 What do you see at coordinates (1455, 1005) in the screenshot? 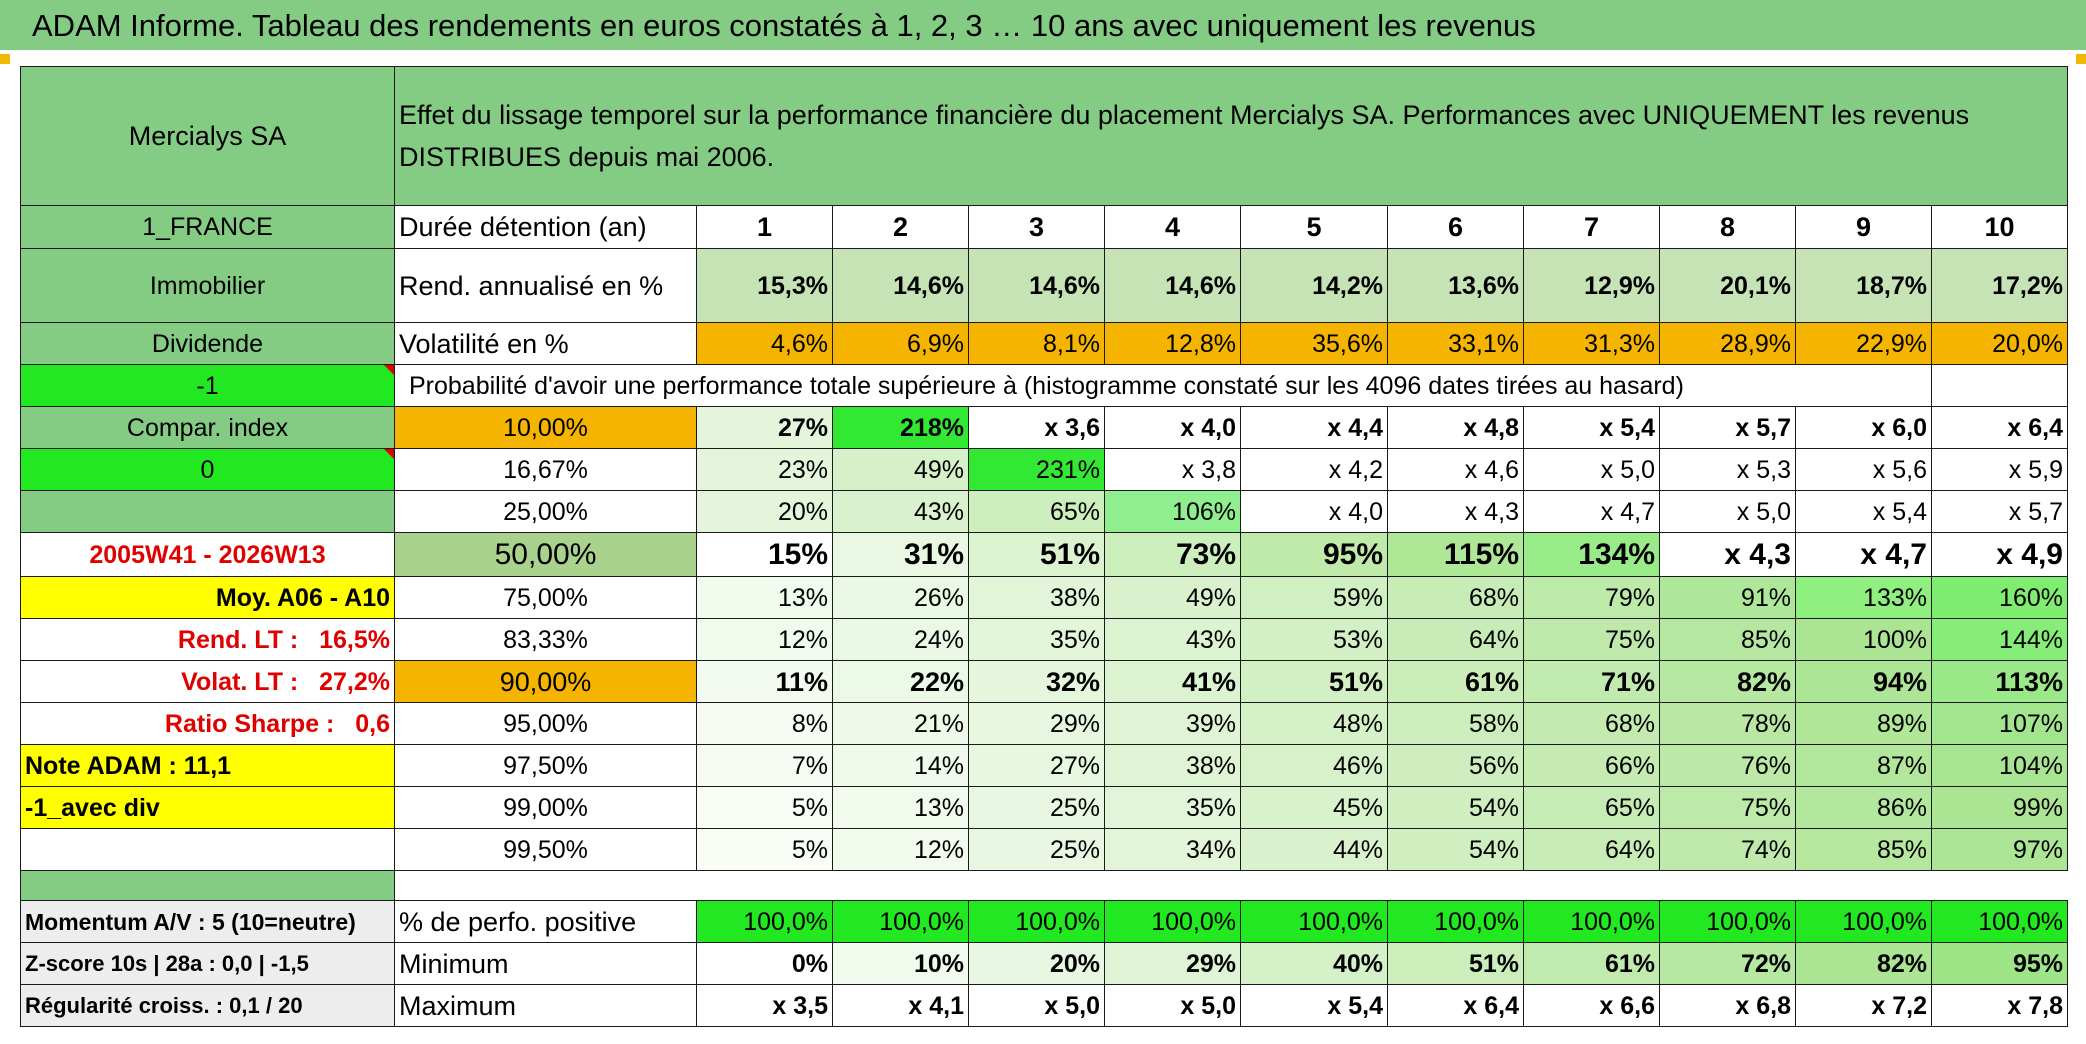
I see `max-cell: x 6,4` at bounding box center [1455, 1005].